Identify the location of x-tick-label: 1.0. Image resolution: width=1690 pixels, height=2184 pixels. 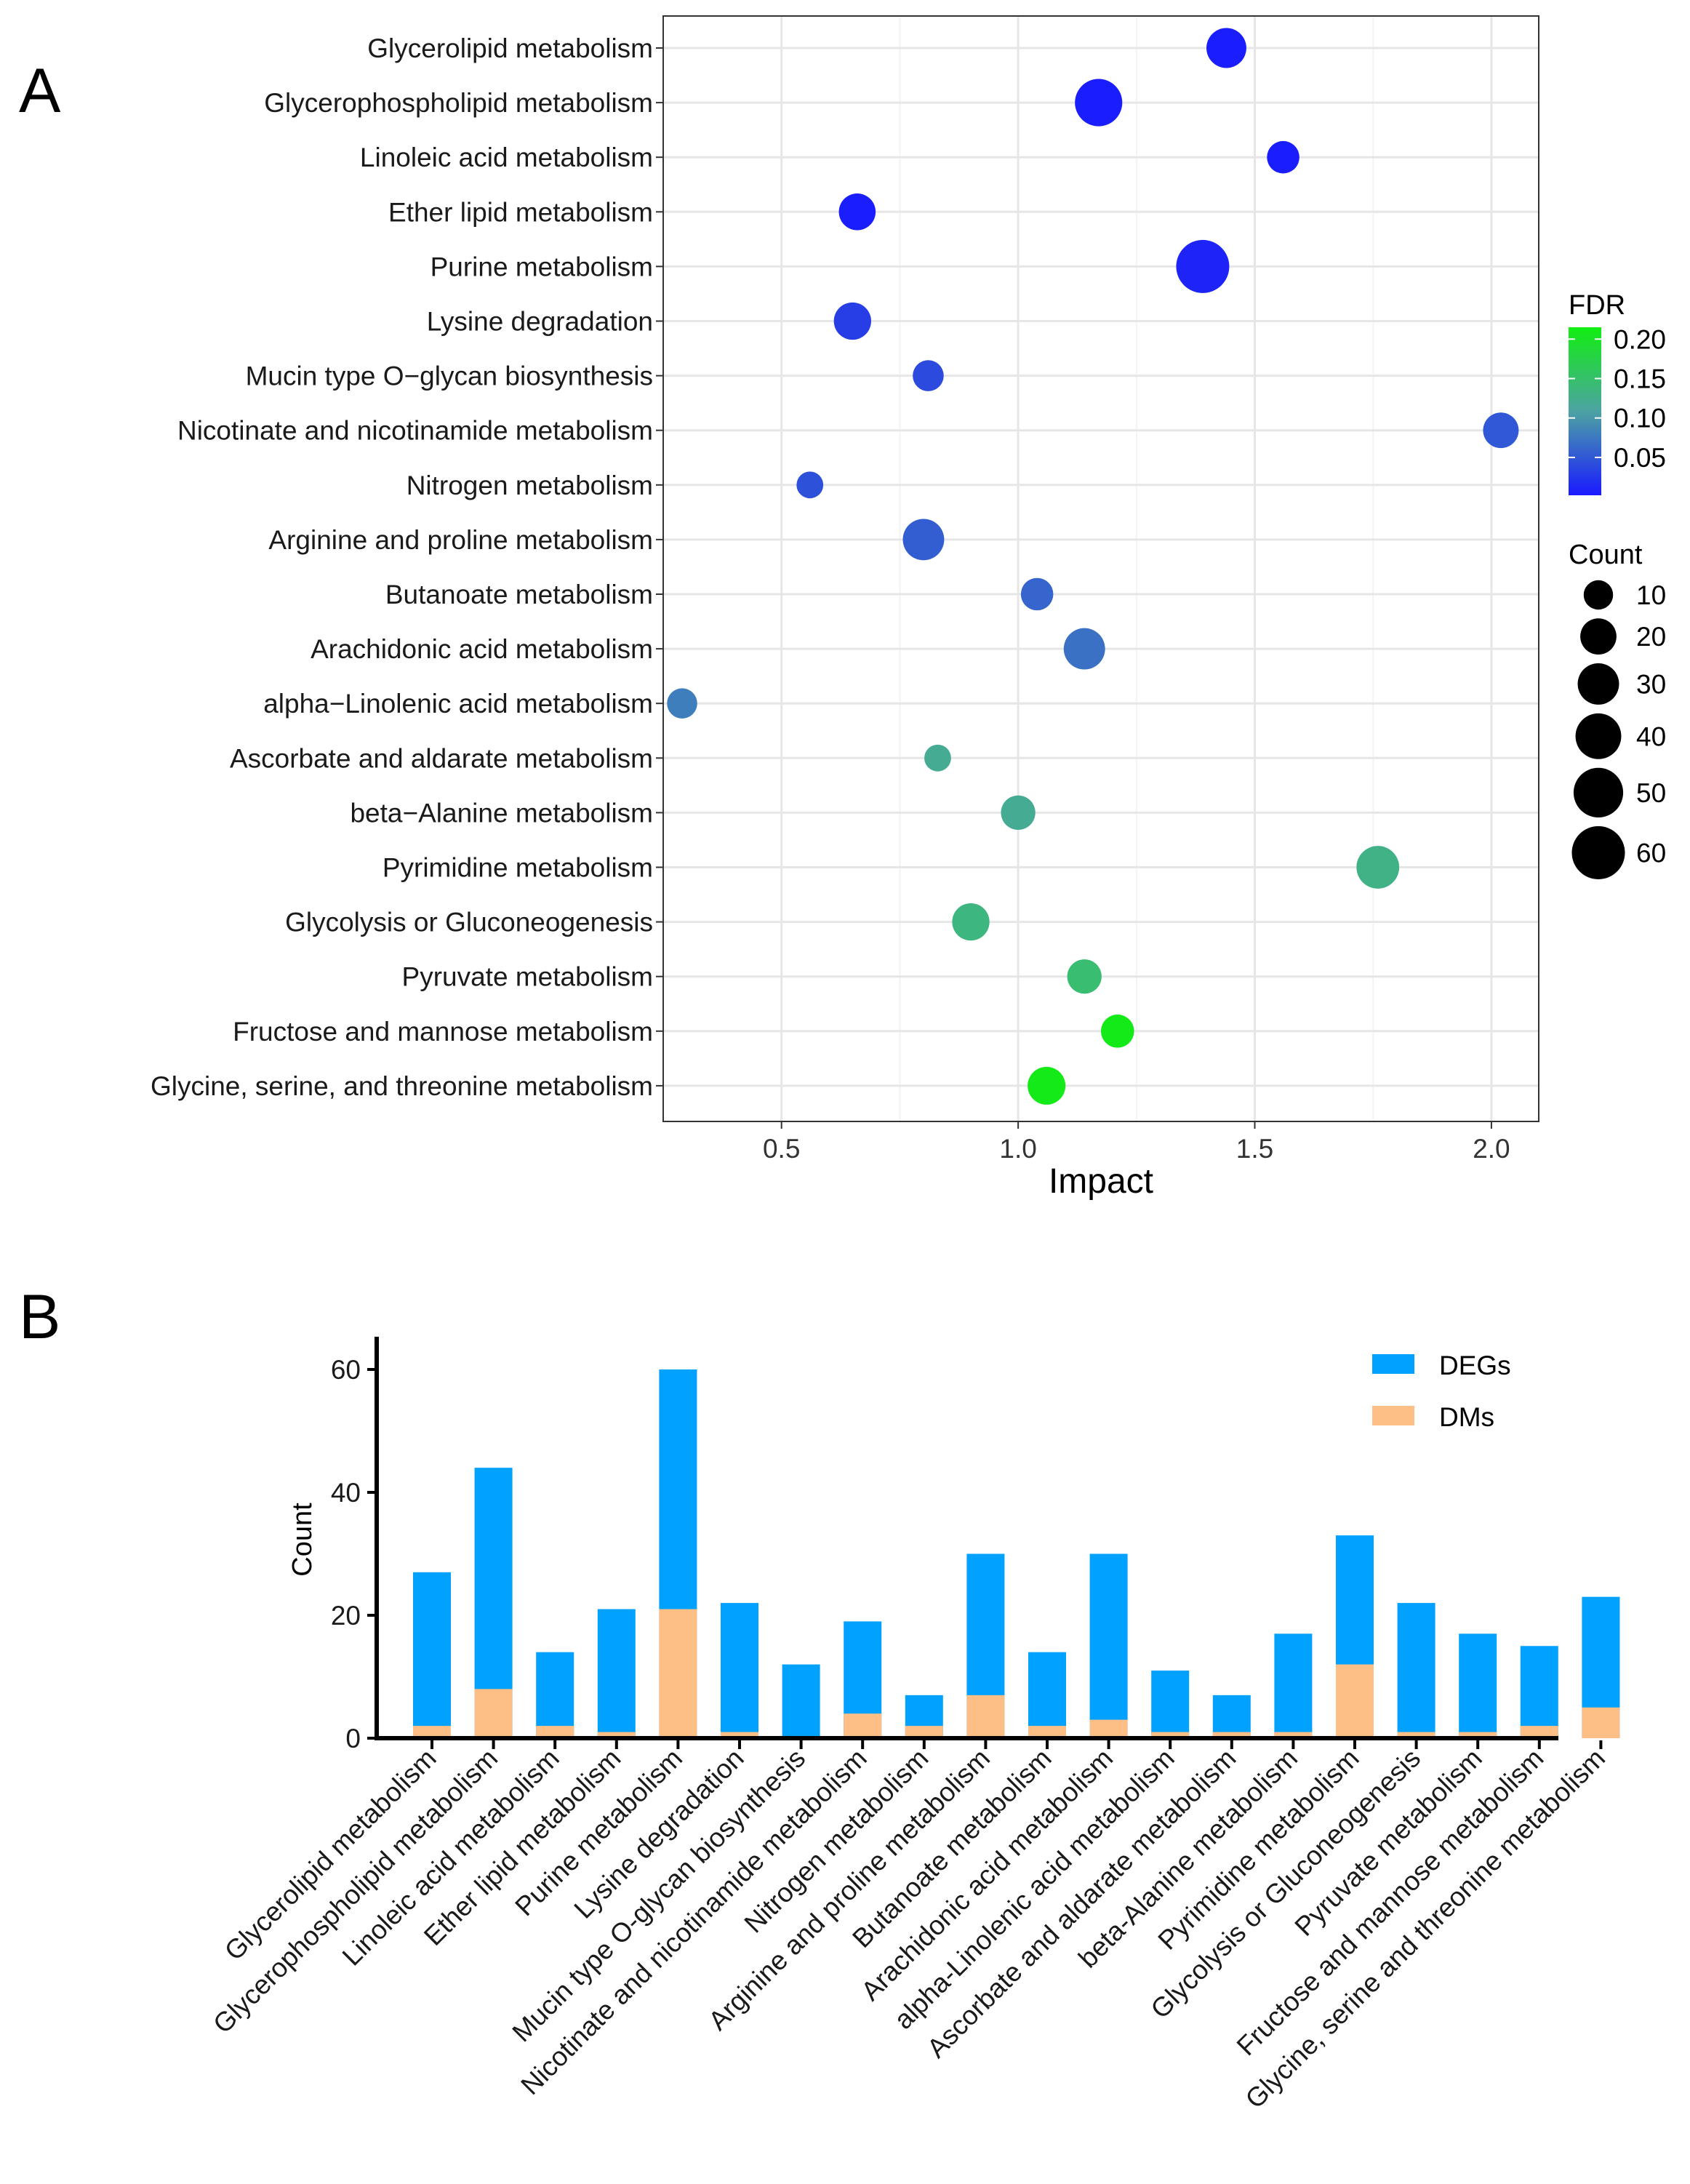
(1017, 1149).